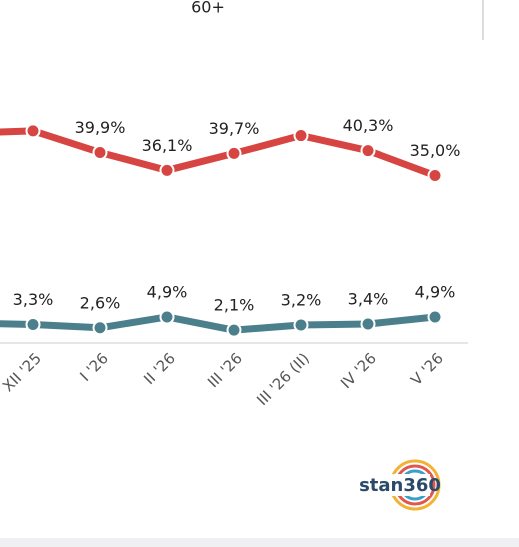  Describe the element at coordinates (435, 150) in the screenshot. I see `data-label: 35,0%` at that location.